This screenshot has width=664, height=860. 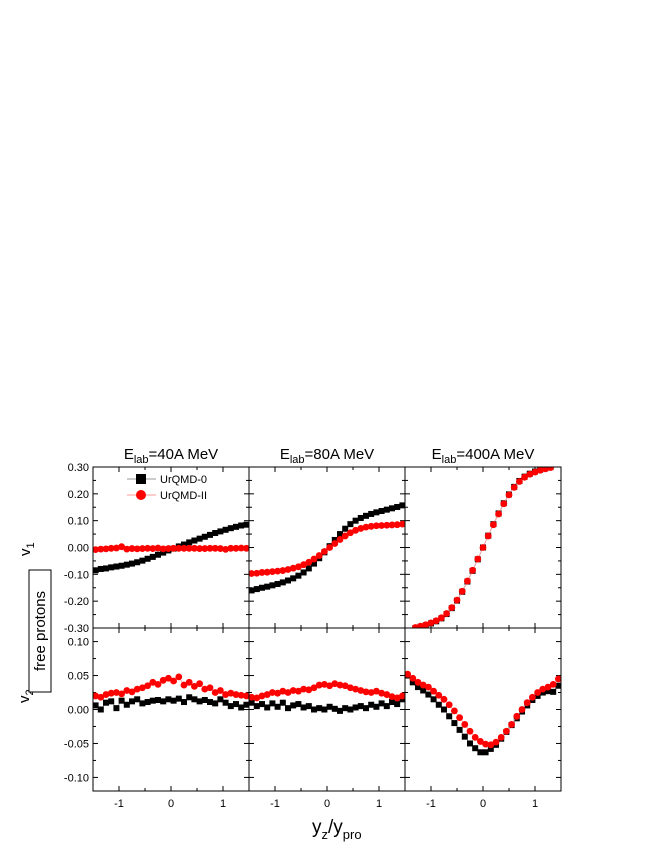 I want to click on column-titles: Elab=40A MeV Elab=80A MeV Elab=400A MeV, so click(x=329, y=456).